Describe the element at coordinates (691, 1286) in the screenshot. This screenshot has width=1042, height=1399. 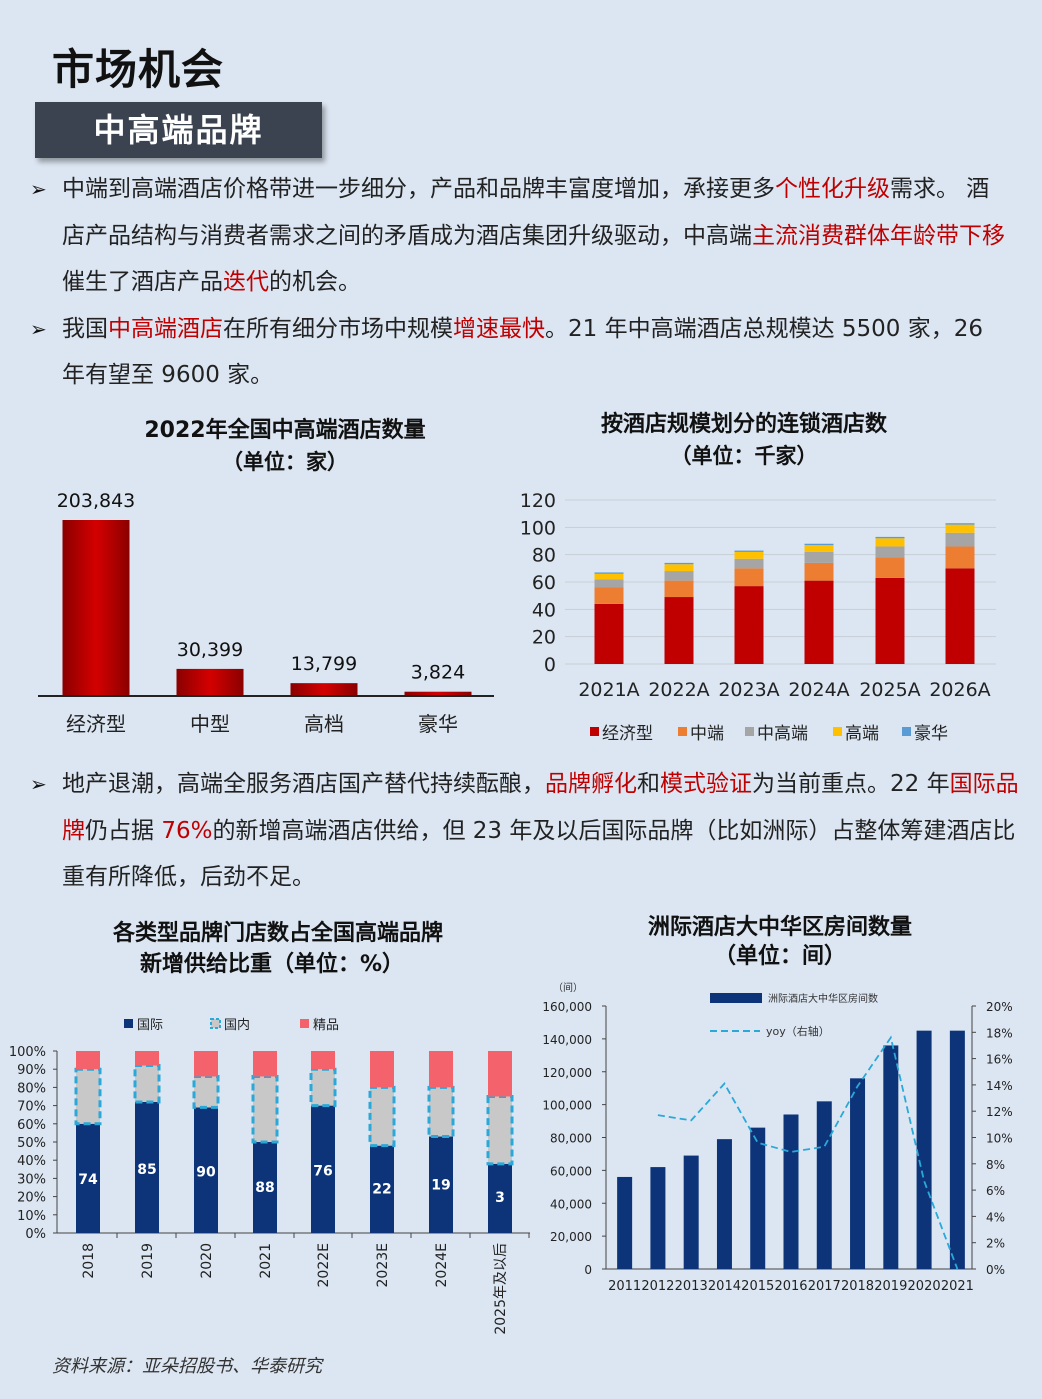
I see `x-tick-label: 2013` at that location.